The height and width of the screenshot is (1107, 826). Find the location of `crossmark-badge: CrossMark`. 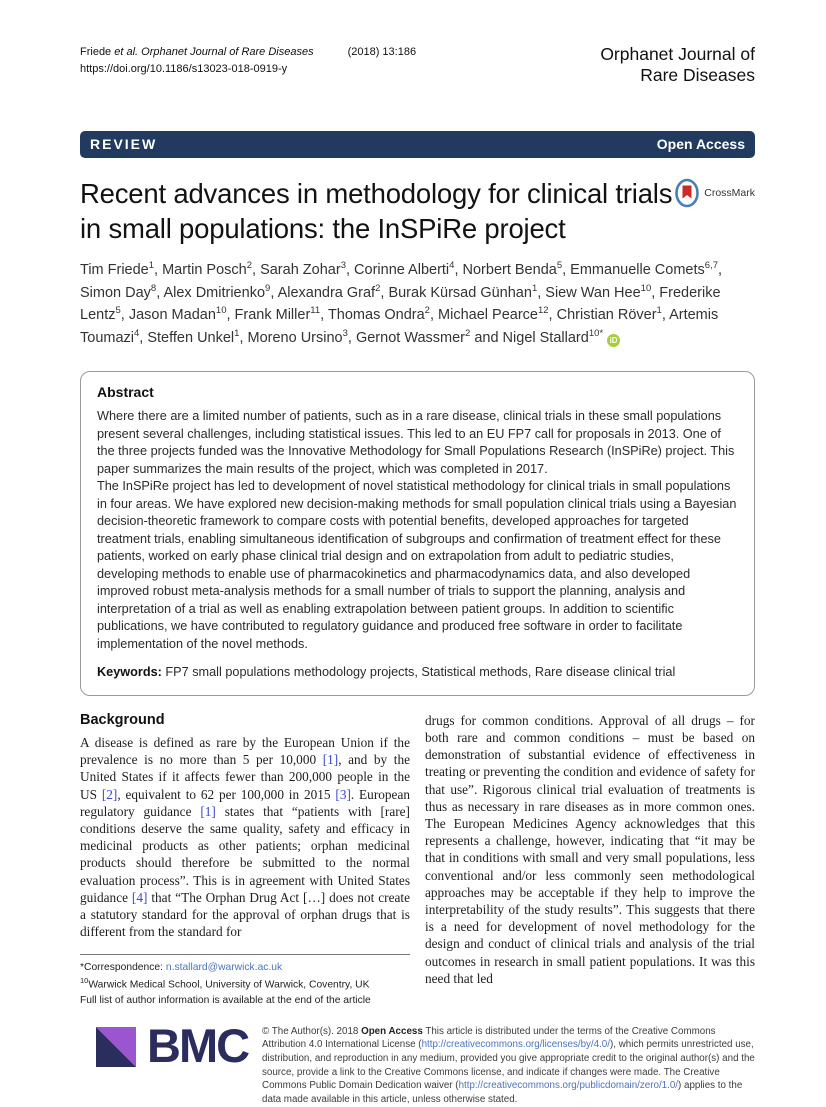

crossmark-badge: CrossMark is located at coordinates (714, 193).